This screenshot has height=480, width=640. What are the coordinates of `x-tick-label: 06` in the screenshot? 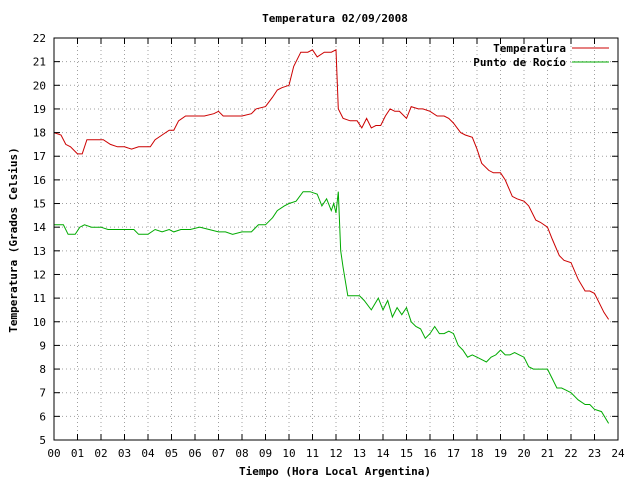 It's located at (194, 453).